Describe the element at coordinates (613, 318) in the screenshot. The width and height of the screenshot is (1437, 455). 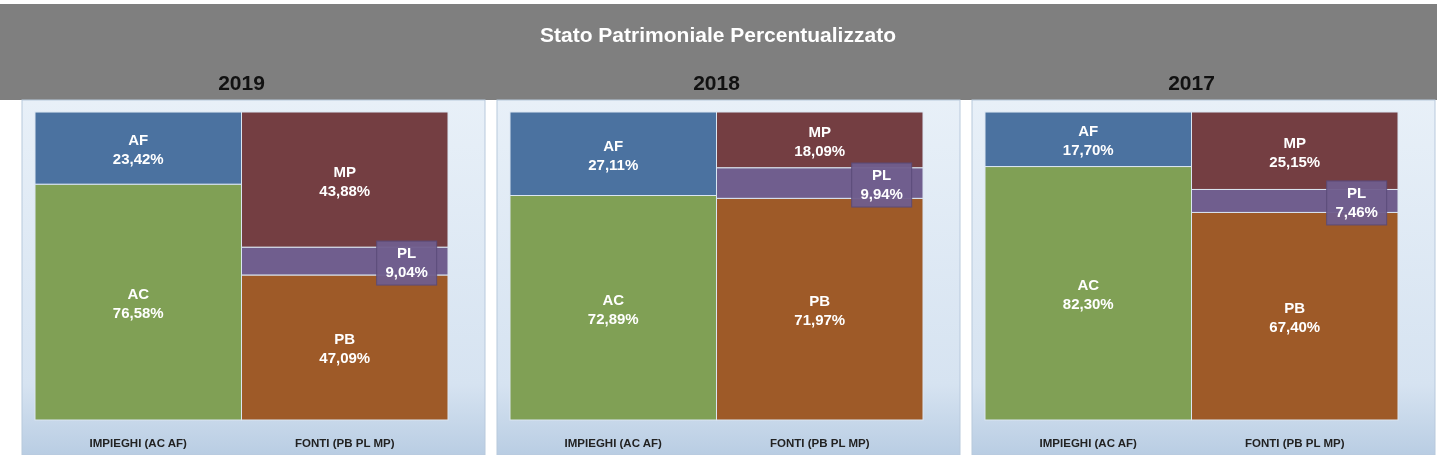
I see `data-label: 72,89%` at that location.